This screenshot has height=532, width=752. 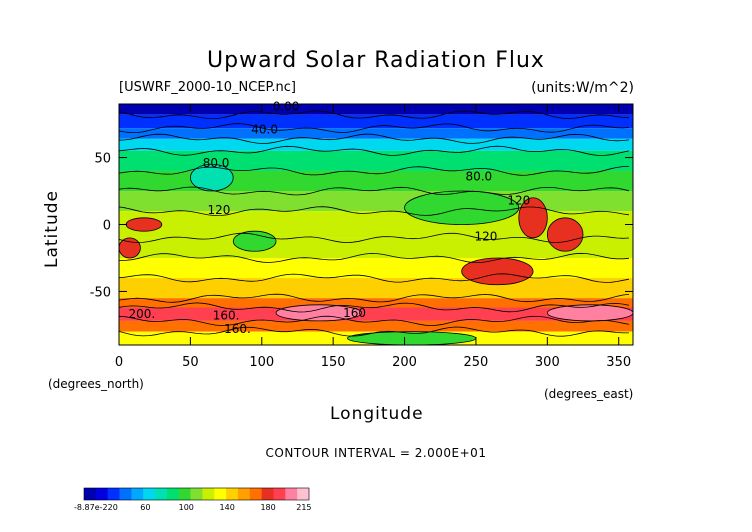 What do you see at coordinates (264, 129) in the screenshot?
I see `contour-label: 40.0` at bounding box center [264, 129].